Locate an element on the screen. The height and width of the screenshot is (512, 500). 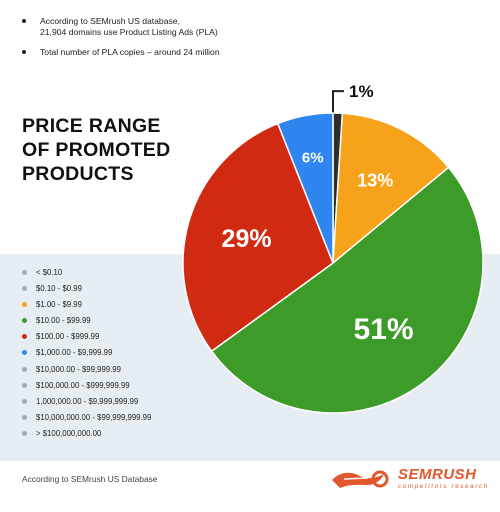
legend-label: < $0.10 is located at coordinates (49, 272).